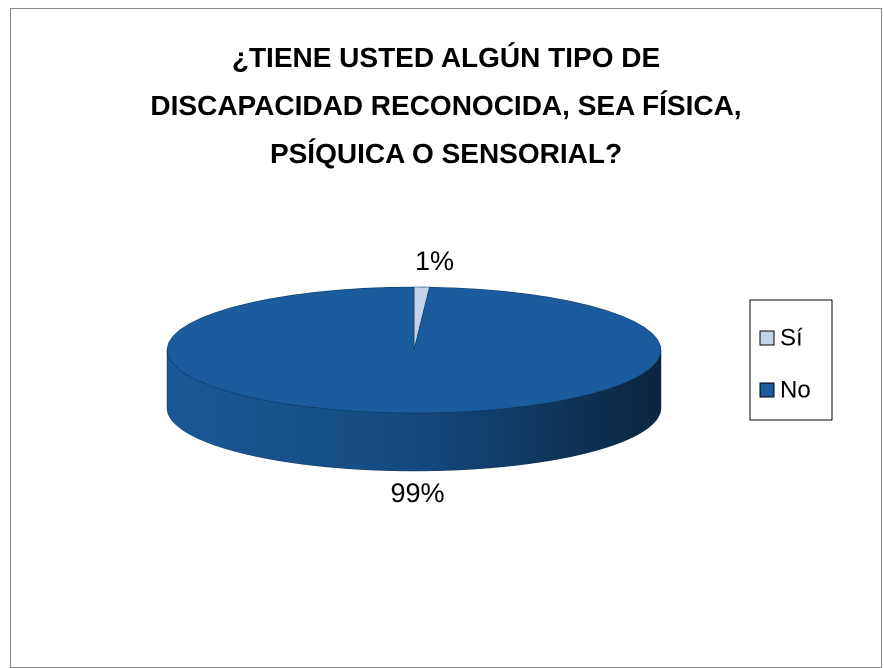  Describe the element at coordinates (414, 410) in the screenshot. I see `side-shade` at that location.